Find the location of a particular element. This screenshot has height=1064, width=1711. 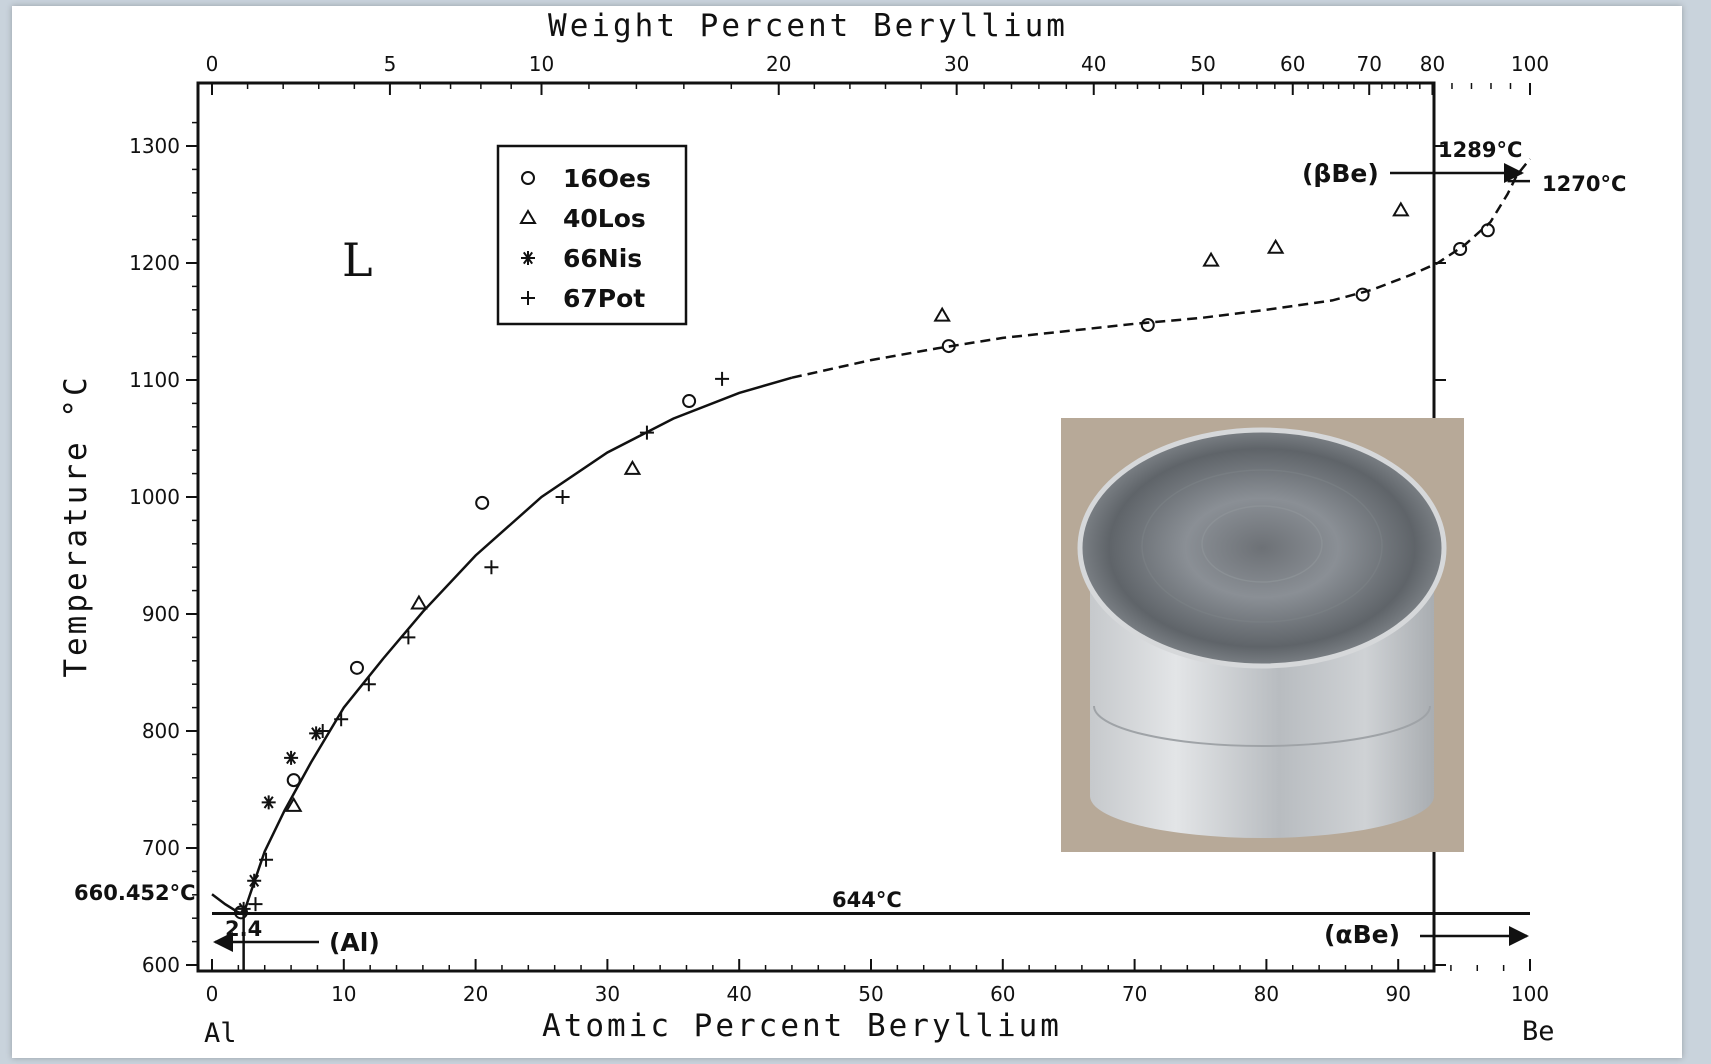

cylinder-turning-mark is located at coordinates (1262, 546).